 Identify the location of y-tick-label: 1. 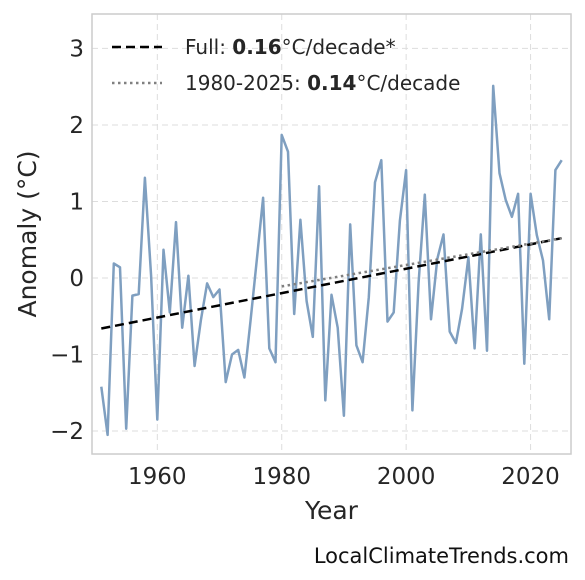
(76, 202).